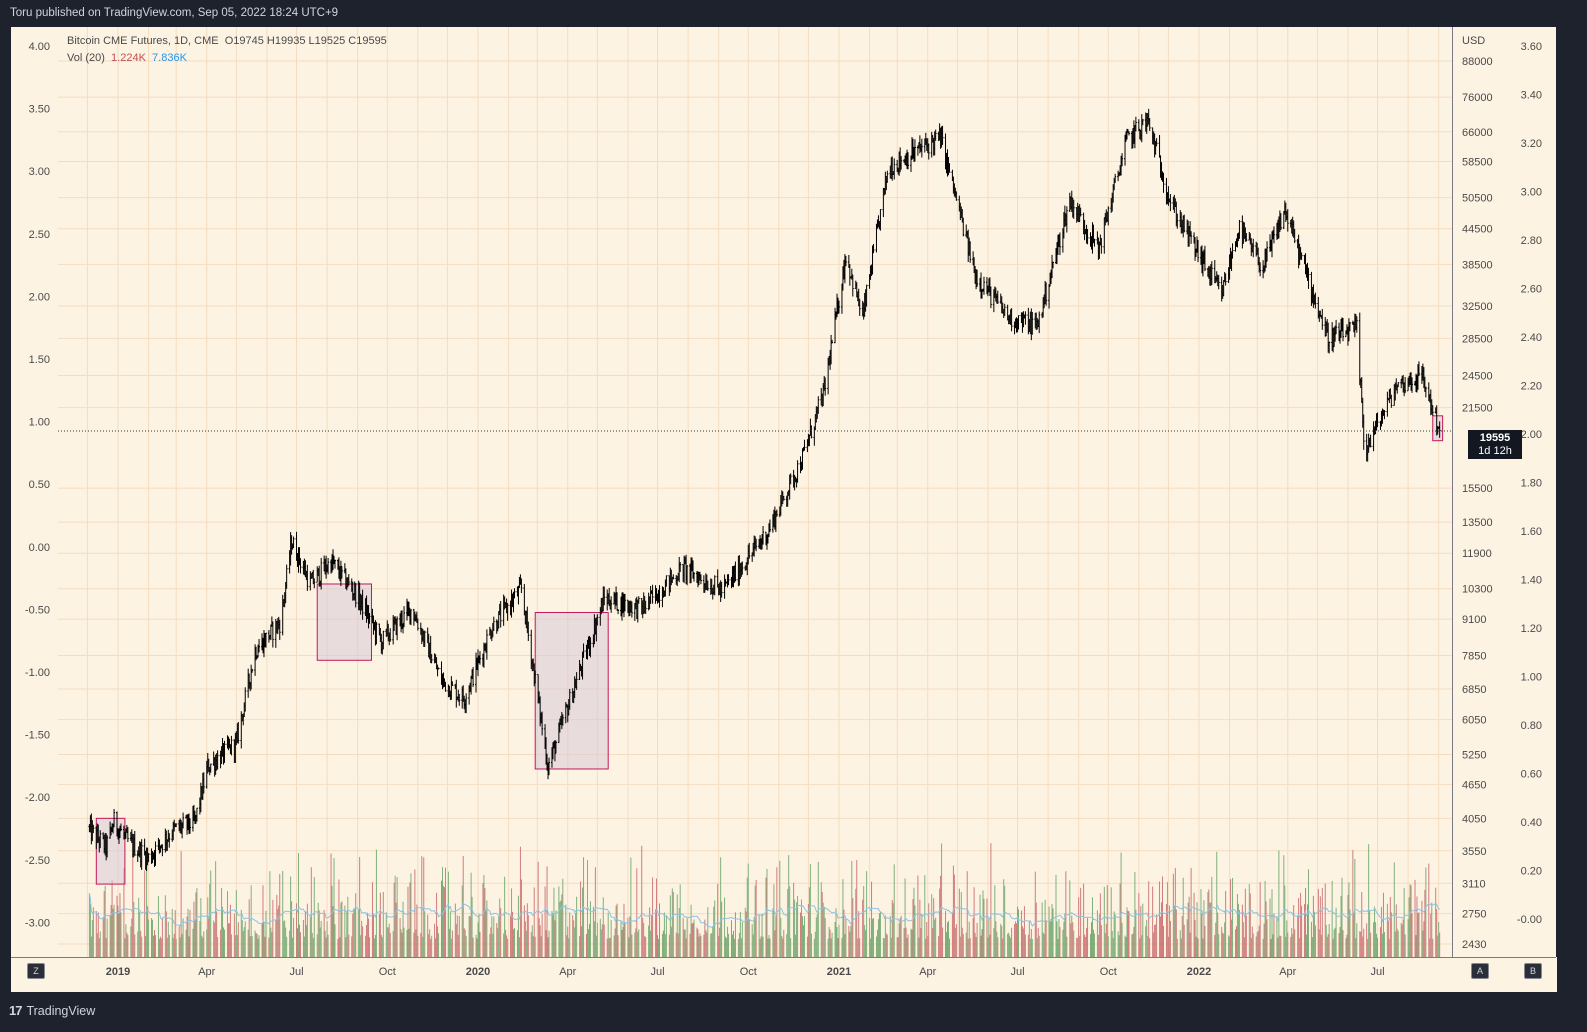 Image resolution: width=1587 pixels, height=1032 pixels. What do you see at coordinates (1495, 451) in the screenshot?
I see `countdown-value: 1d 12h` at bounding box center [1495, 451].